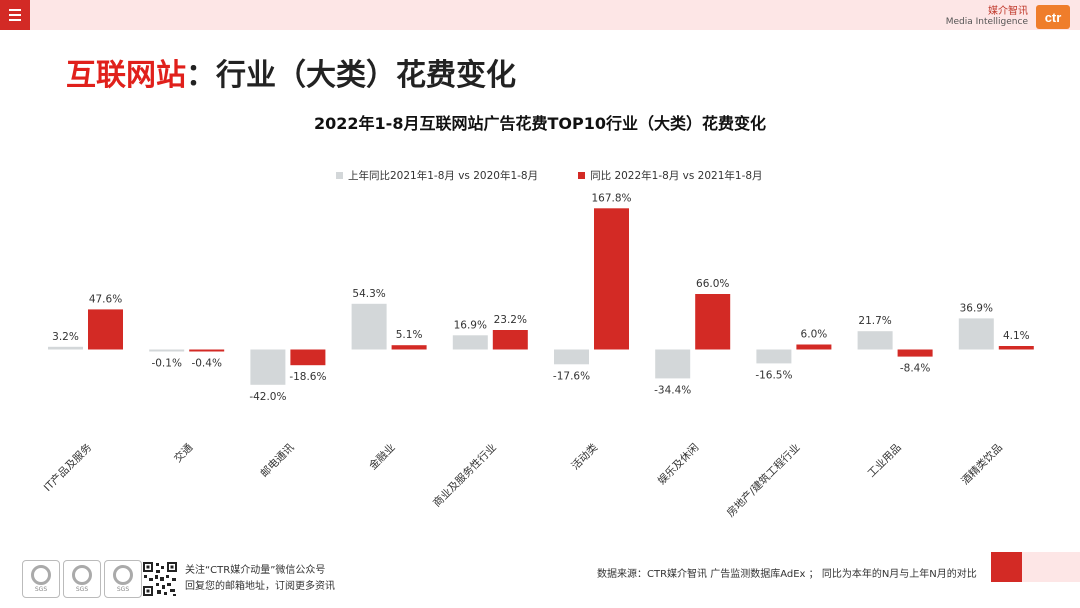  I want to click on category-label-6: 娱乐及休闲, so click(678, 464).